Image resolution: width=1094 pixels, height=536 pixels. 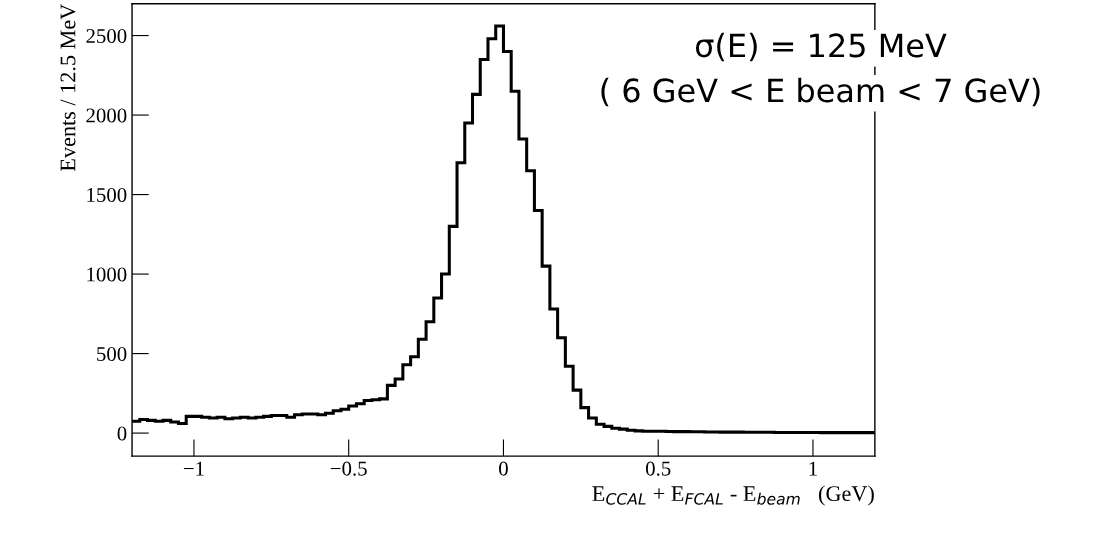 What do you see at coordinates (821, 47) in the screenshot?
I see `annotation: σ(E) = 125 MeV` at bounding box center [821, 47].